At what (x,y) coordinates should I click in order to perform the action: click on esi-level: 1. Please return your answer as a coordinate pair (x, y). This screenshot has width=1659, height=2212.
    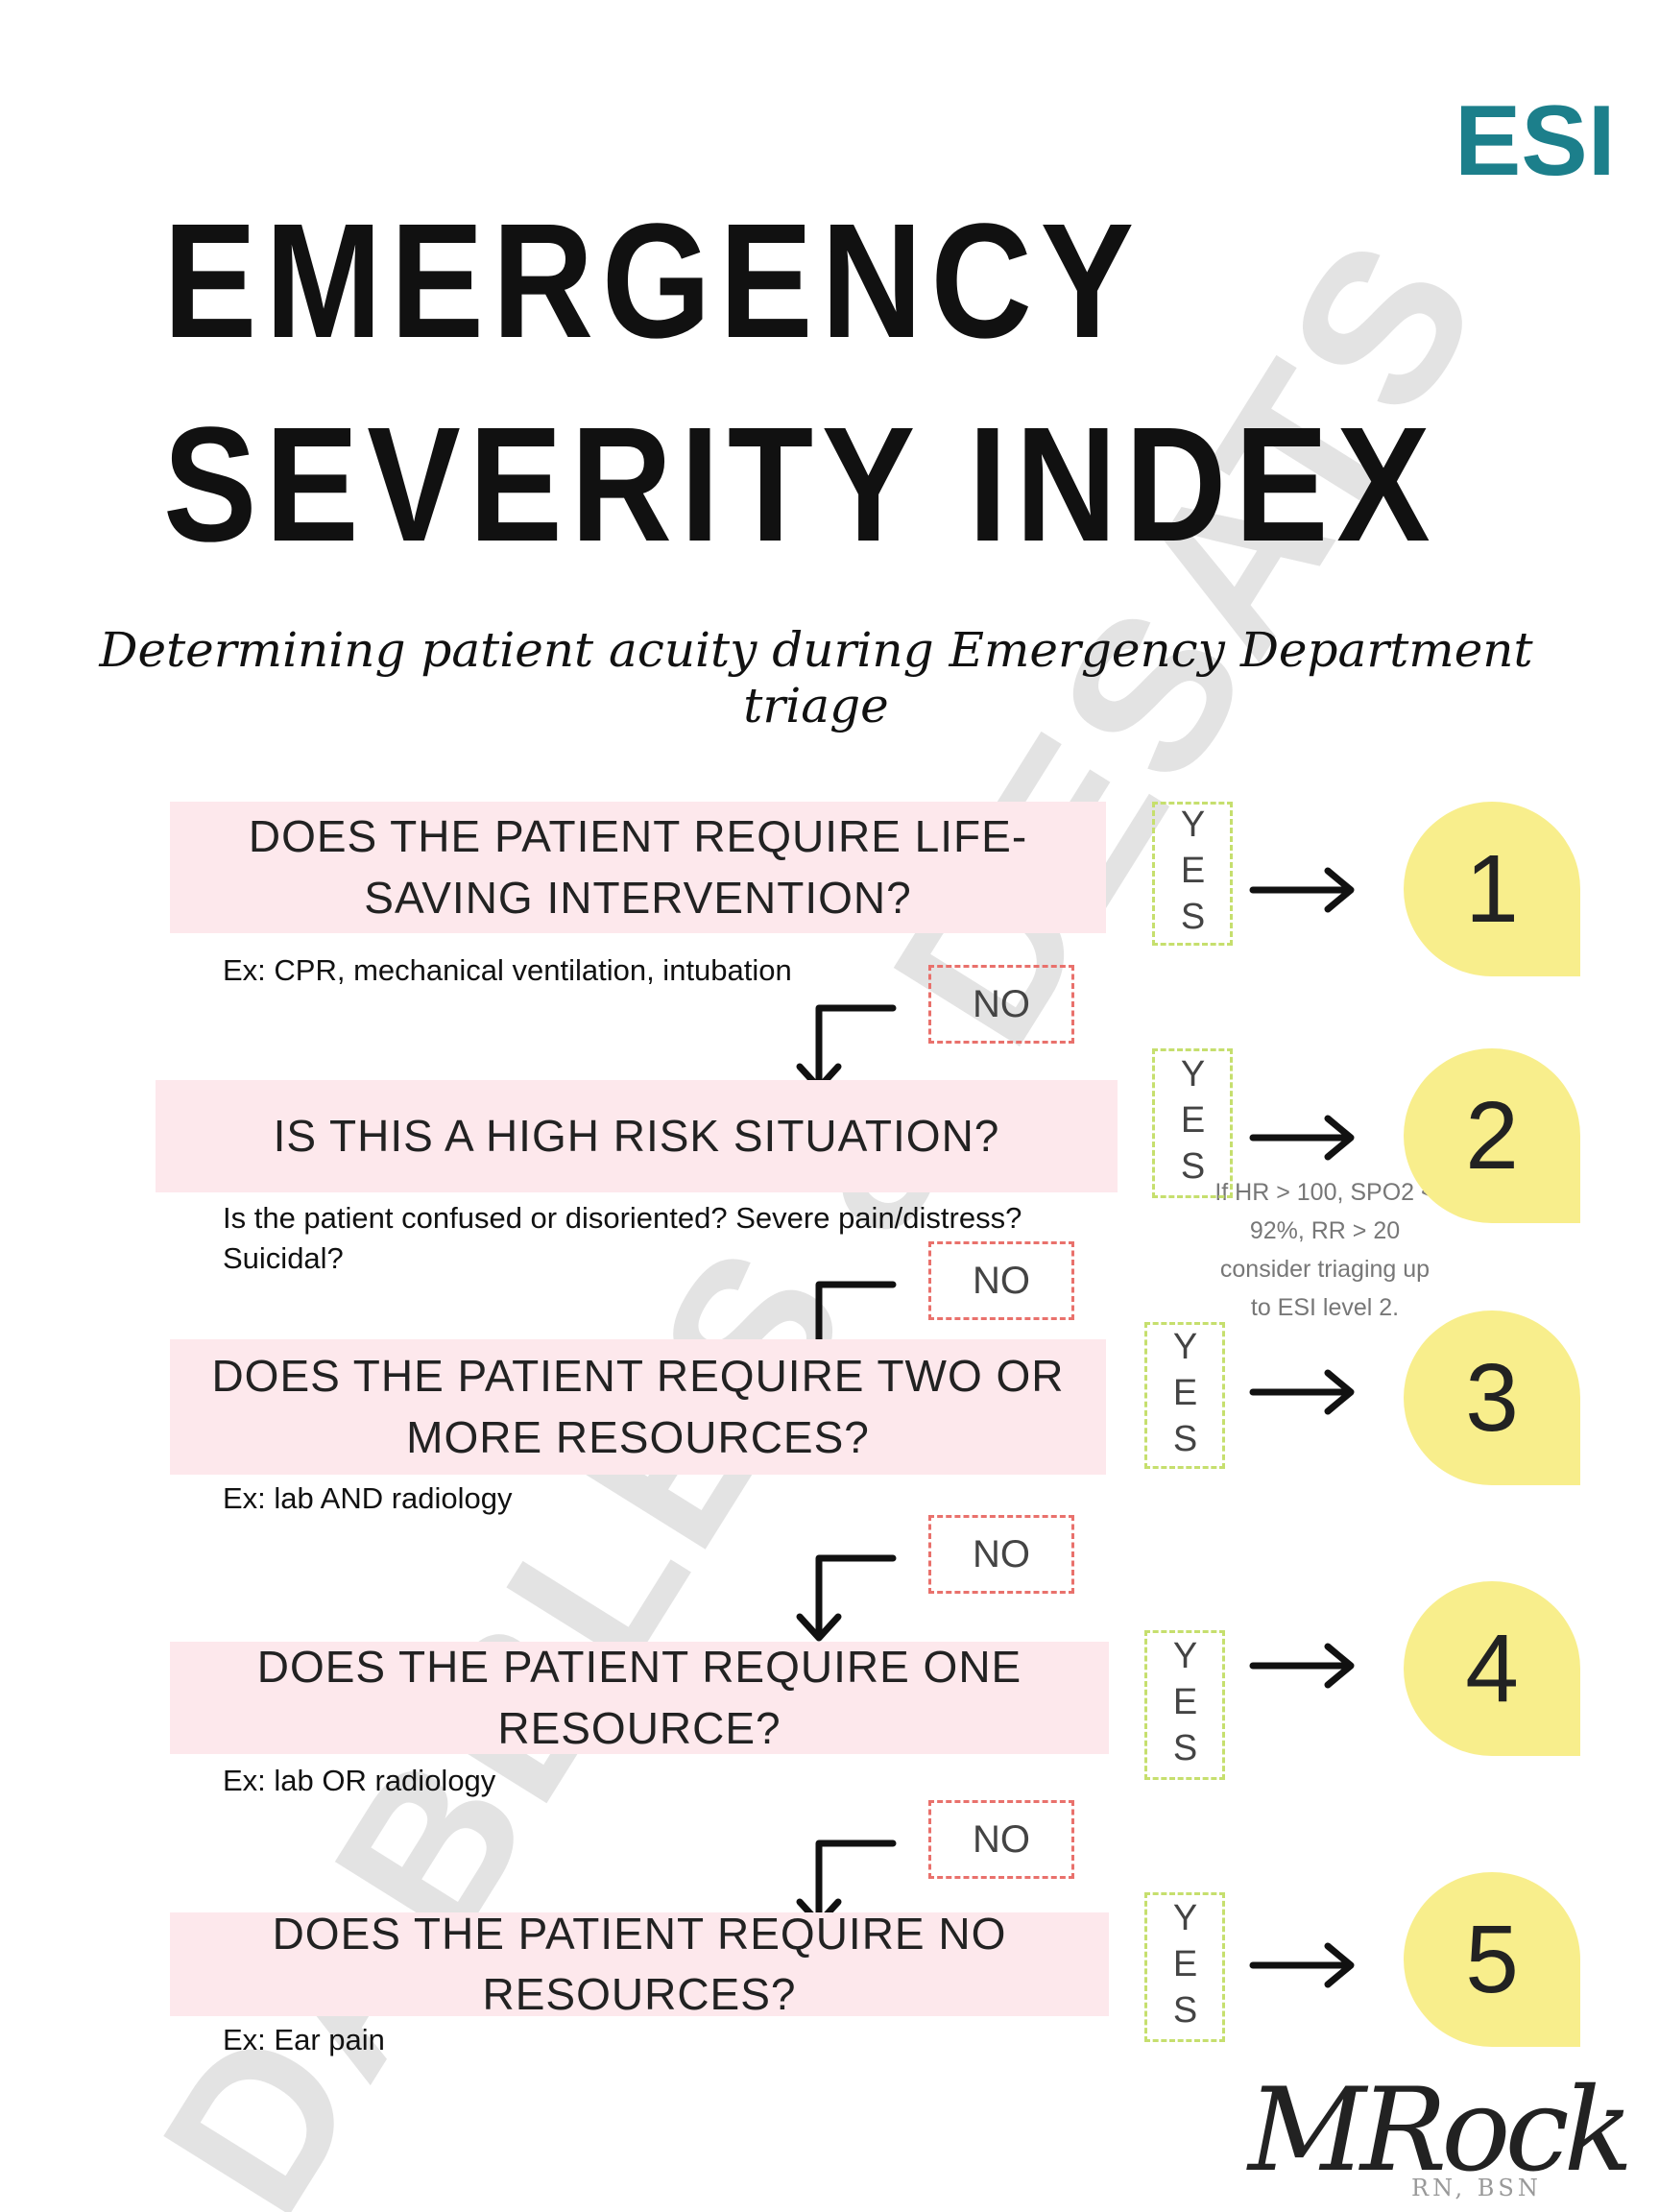
    Looking at the image, I should click on (1492, 889).